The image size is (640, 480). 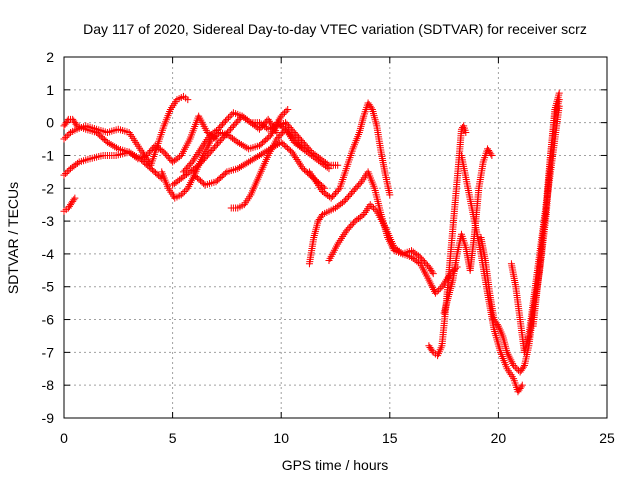 What do you see at coordinates (50, 123) in the screenshot?
I see `y-tick-label: 0` at bounding box center [50, 123].